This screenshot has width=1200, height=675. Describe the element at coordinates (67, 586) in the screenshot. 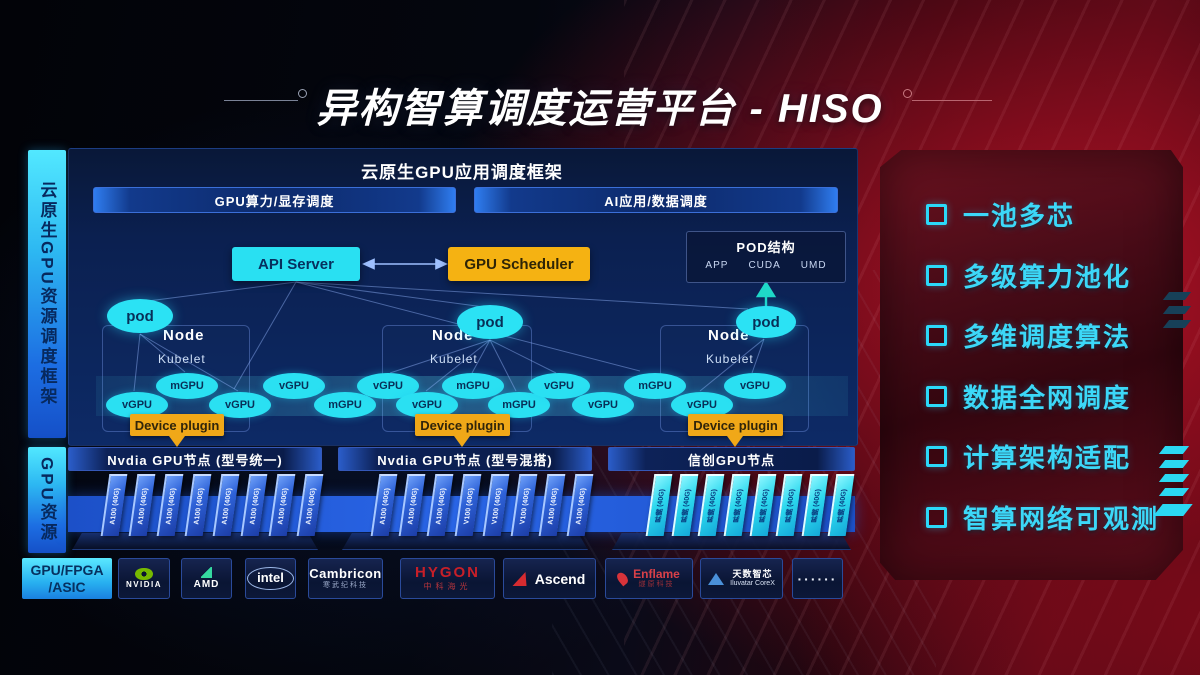

I see `vendor-category-line2: /ASIC` at that location.